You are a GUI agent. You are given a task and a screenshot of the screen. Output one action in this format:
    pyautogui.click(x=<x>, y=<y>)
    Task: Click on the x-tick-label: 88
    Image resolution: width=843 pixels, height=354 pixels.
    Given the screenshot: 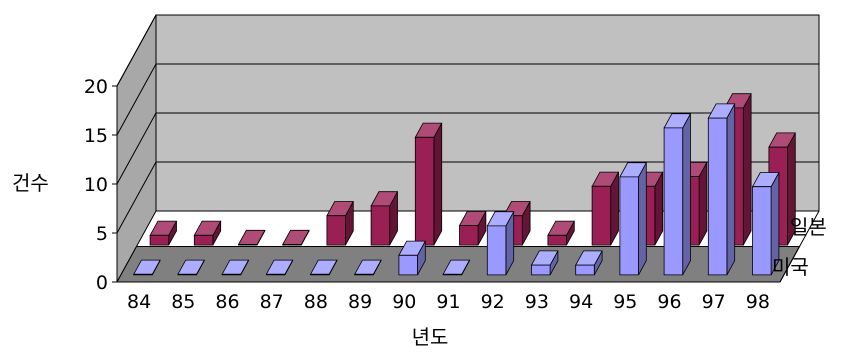 What is the action you would take?
    pyautogui.click(x=316, y=302)
    